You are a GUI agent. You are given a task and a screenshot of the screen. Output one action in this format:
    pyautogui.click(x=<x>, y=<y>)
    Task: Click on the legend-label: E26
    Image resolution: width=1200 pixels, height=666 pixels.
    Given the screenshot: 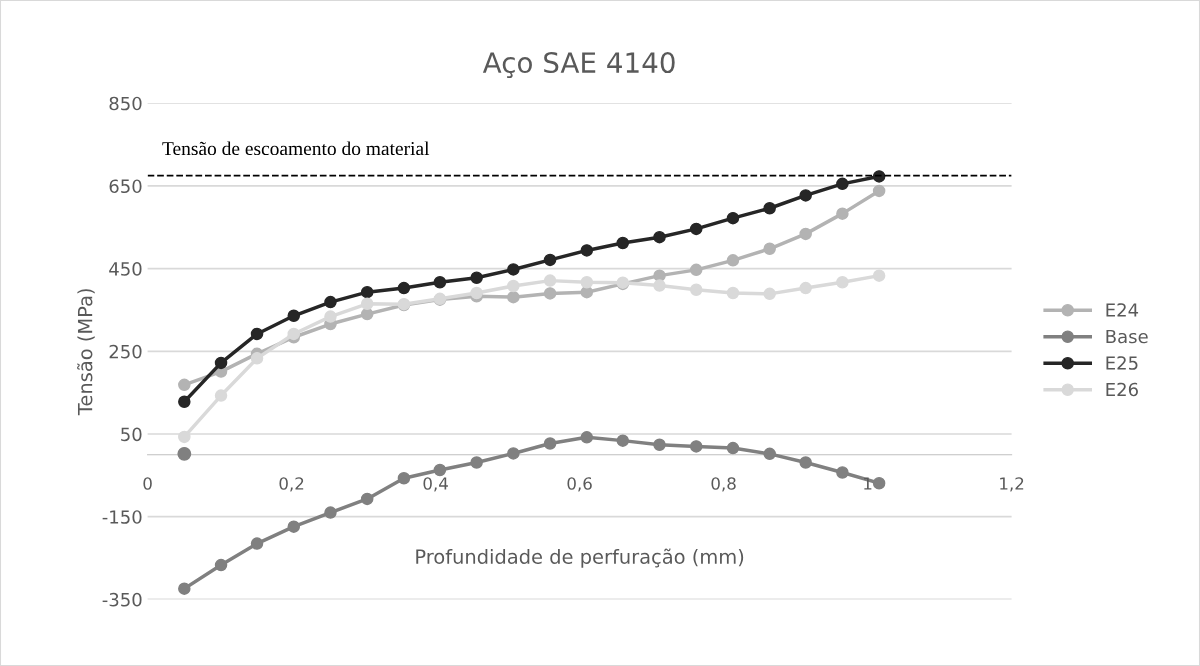 What is the action you would take?
    pyautogui.click(x=1122, y=389)
    